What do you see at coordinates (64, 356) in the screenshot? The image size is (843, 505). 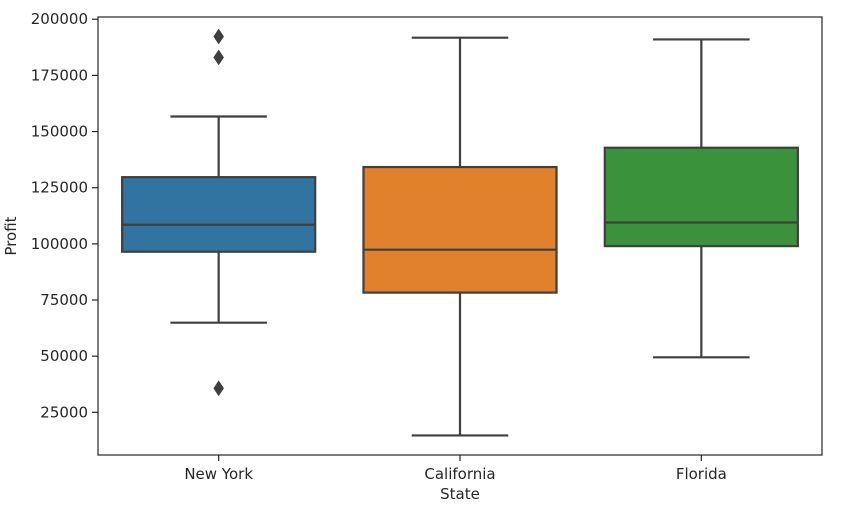 I see `y-tick-label: 50000` at bounding box center [64, 356].